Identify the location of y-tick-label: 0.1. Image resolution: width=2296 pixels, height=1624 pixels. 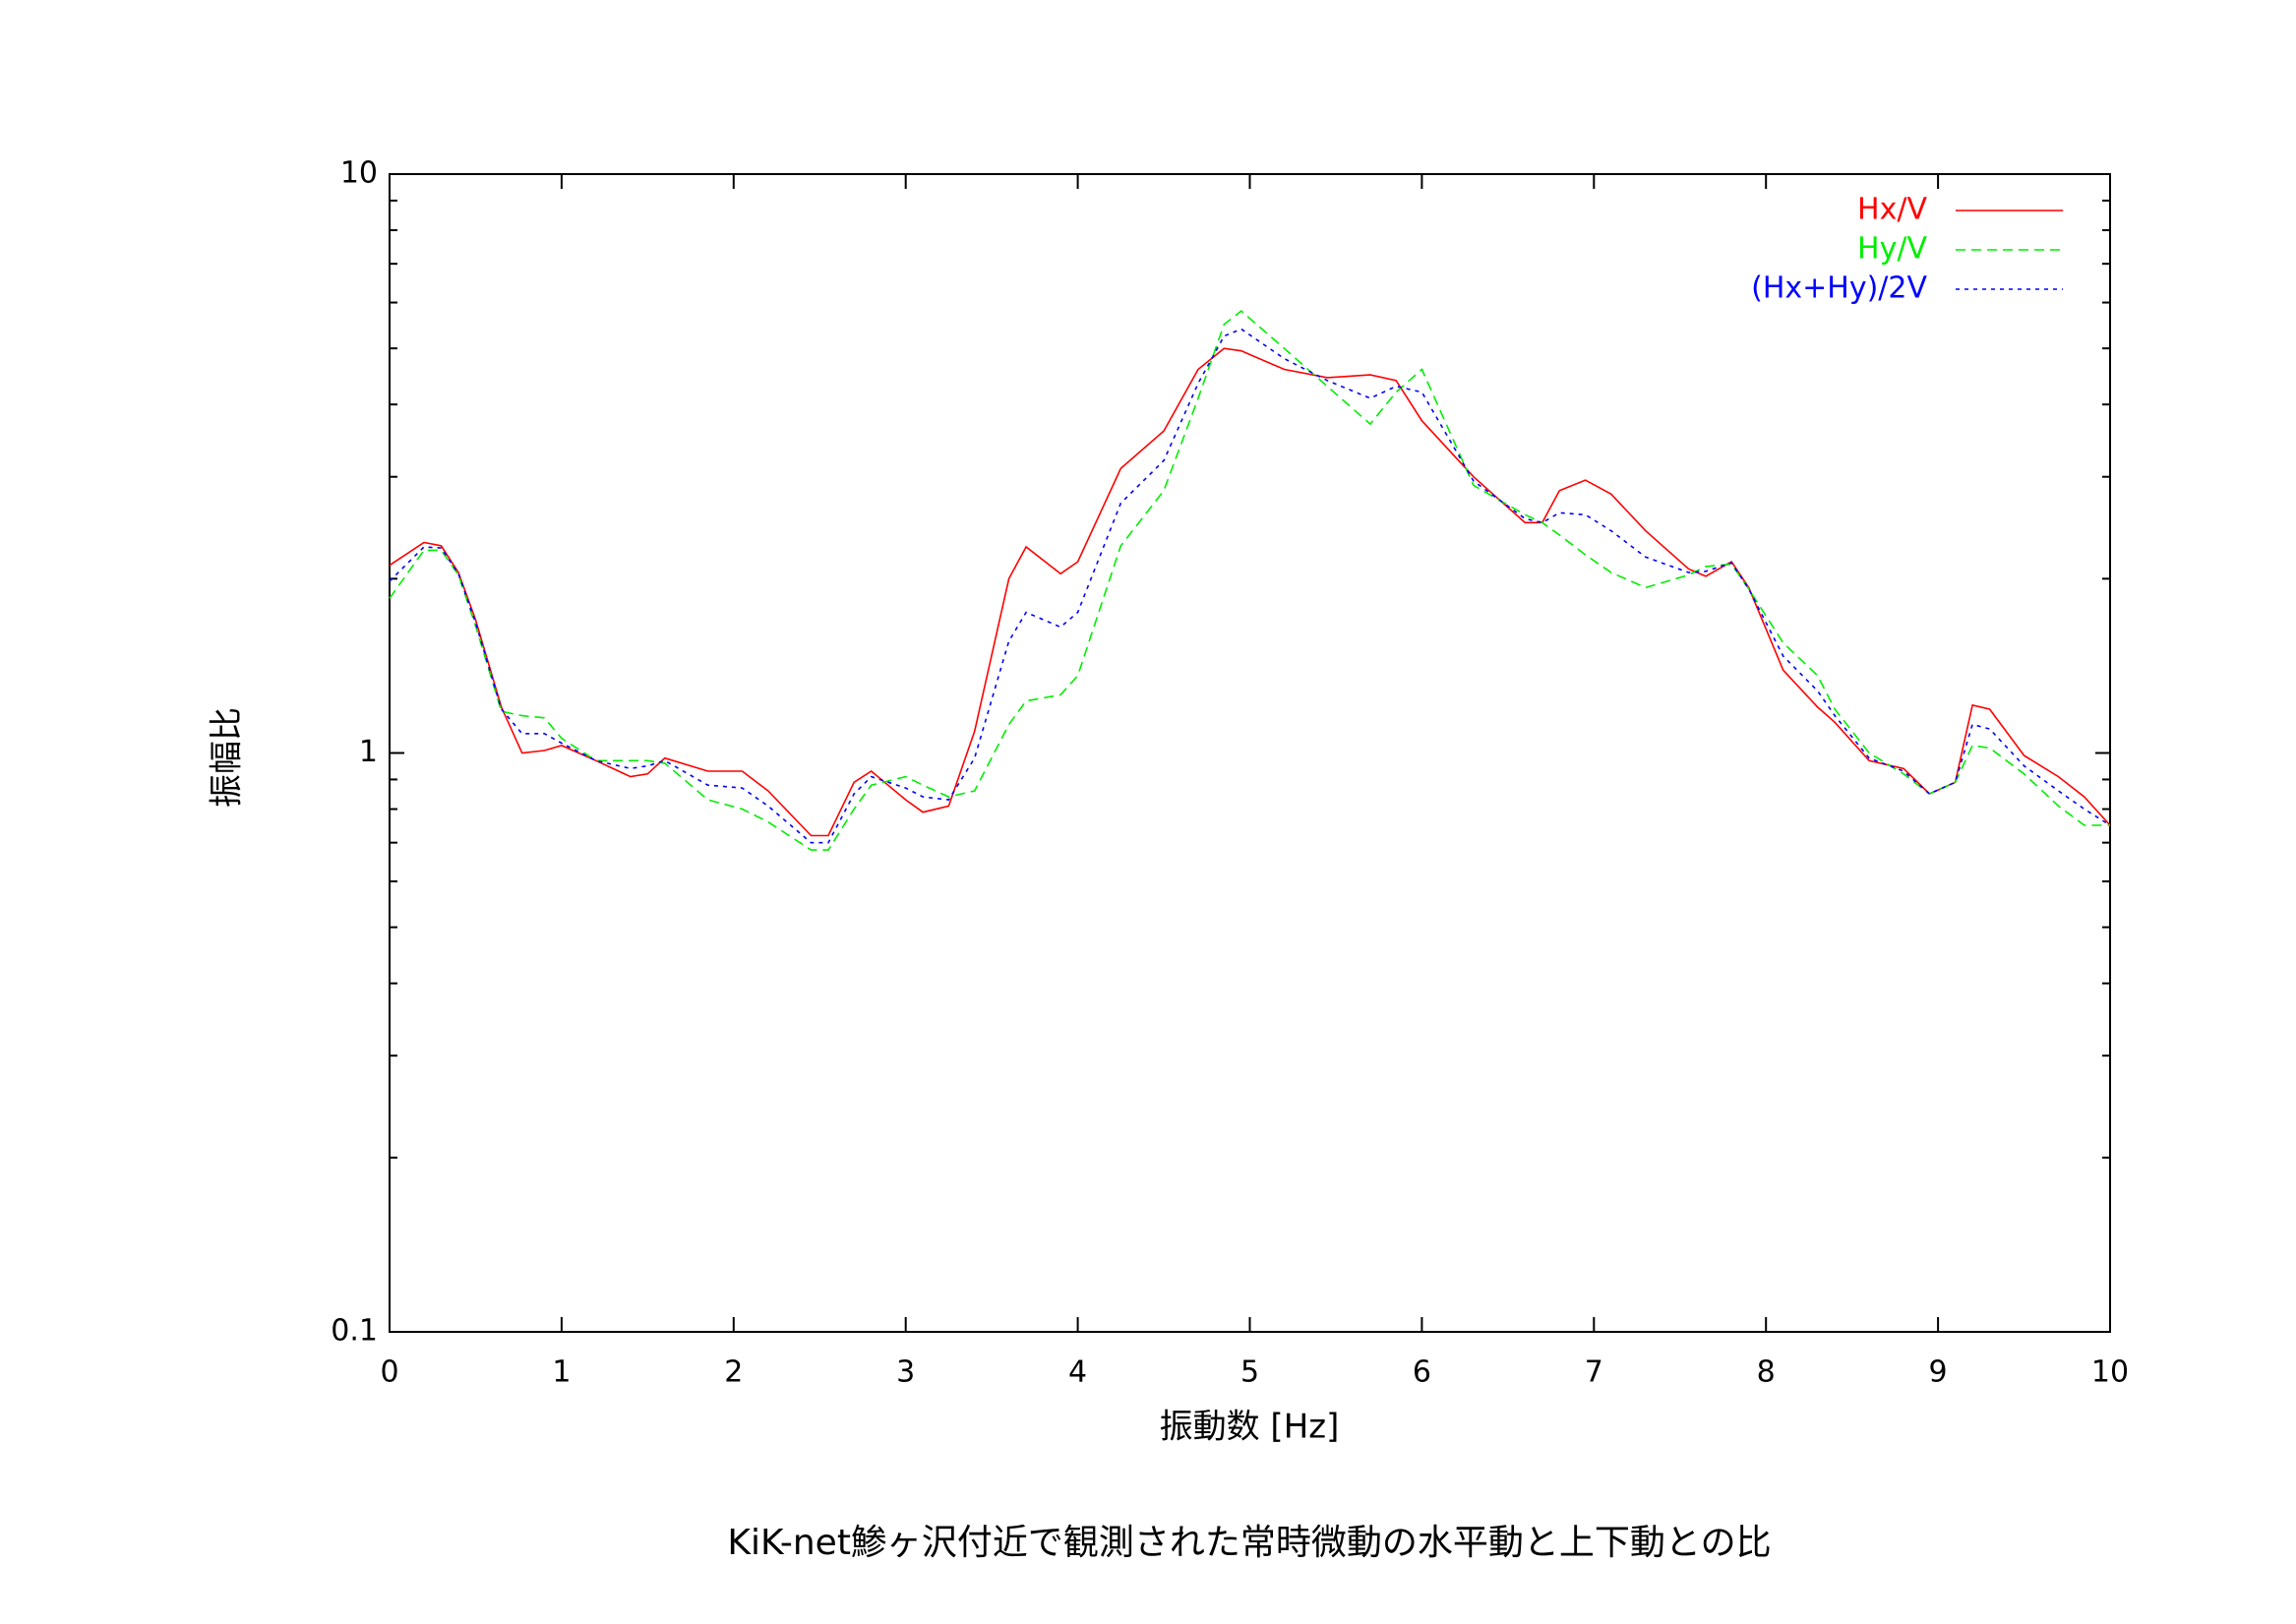
(354, 1331).